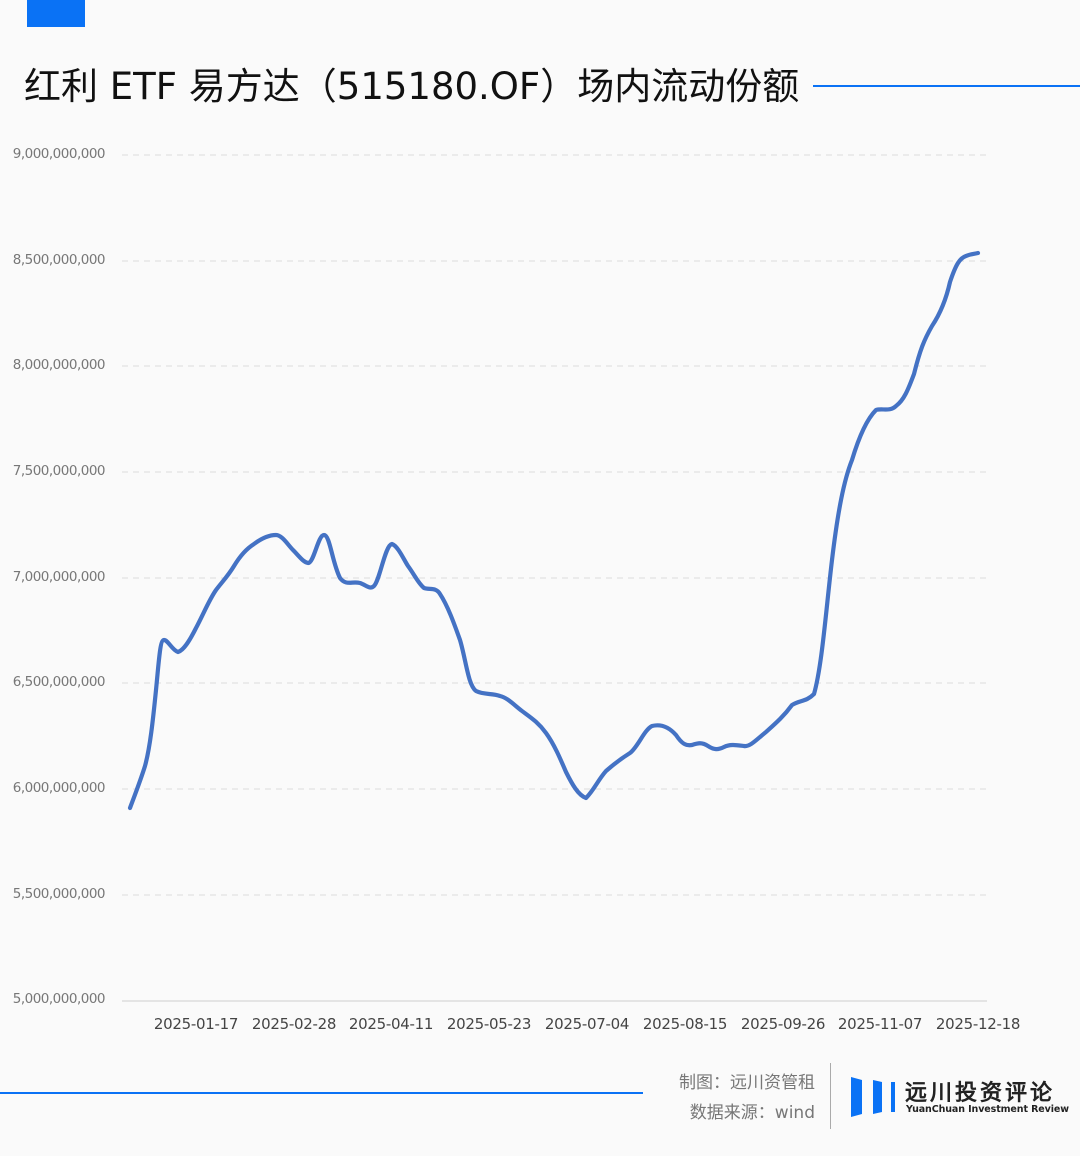 Image resolution: width=1080 pixels, height=1156 pixels. Describe the element at coordinates (587, 1024) in the screenshot. I see `x-tick-label: 2025-07-04` at that location.